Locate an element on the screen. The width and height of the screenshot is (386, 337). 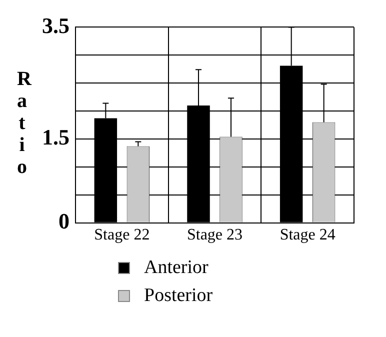
x-tick-label: Stage 23 is located at coordinates (214, 235).